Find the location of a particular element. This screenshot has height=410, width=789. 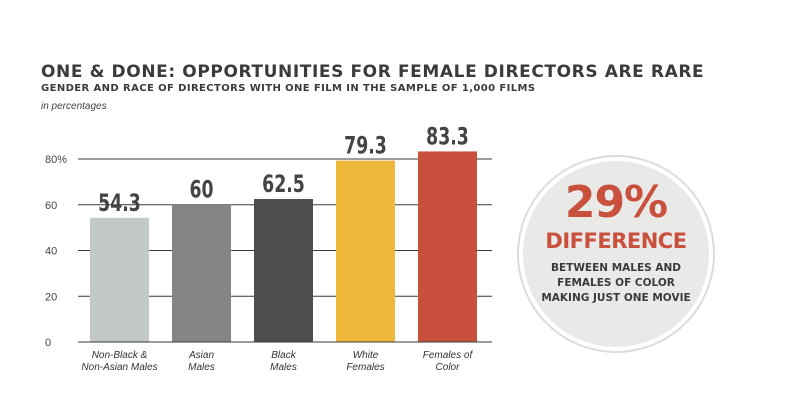

unit-note: in percentages is located at coordinates (74, 106).